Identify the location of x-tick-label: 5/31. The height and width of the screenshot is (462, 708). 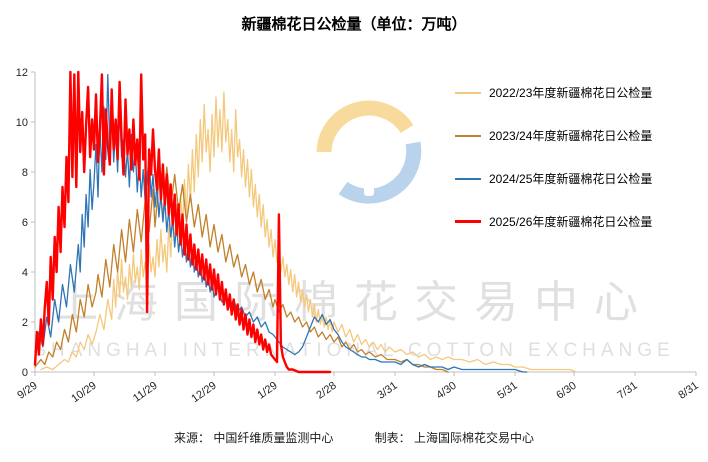
(507, 391).